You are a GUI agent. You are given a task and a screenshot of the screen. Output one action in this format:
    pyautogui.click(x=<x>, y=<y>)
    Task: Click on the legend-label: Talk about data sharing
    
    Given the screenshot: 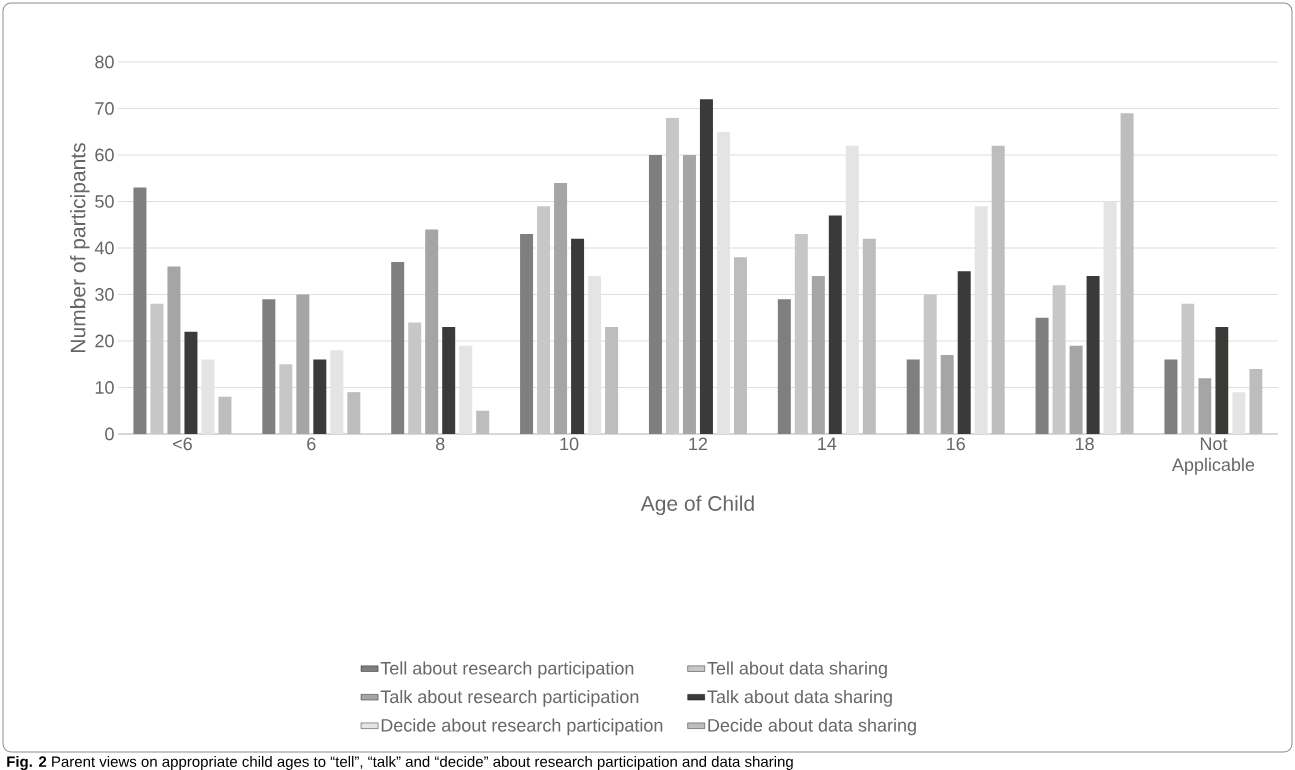 What is the action you would take?
    pyautogui.click(x=799, y=698)
    